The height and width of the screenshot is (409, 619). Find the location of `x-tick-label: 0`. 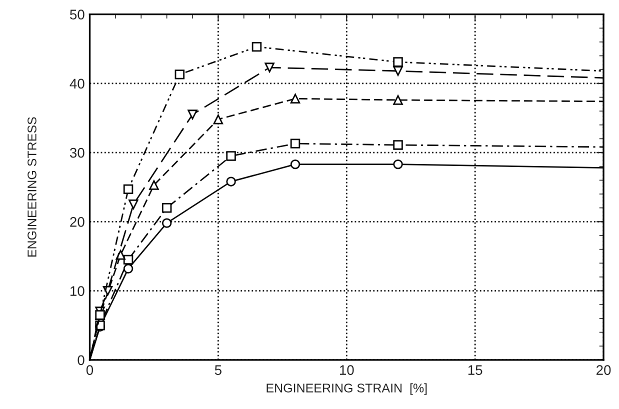

x-tick-label: 0 is located at coordinates (90, 370).